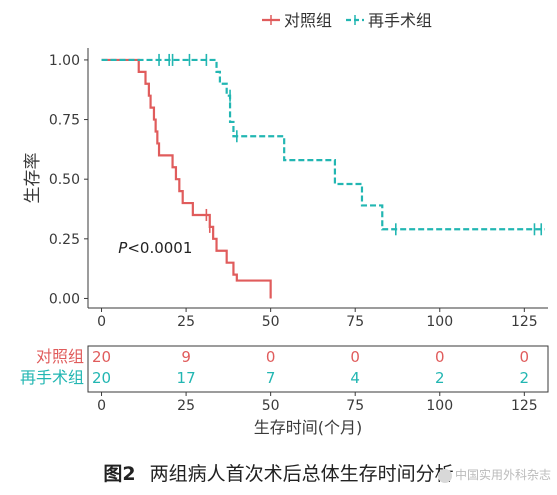 The height and width of the screenshot is (495, 557). Describe the element at coordinates (186, 378) in the screenshot. I see `risk-table-cell: 17` at that location.